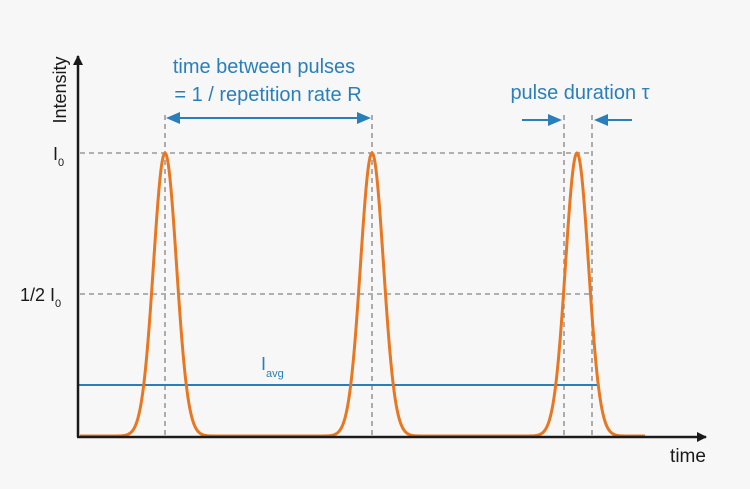  Describe the element at coordinates (268, 118) in the screenshot. I see `period-double-arrow` at that location.